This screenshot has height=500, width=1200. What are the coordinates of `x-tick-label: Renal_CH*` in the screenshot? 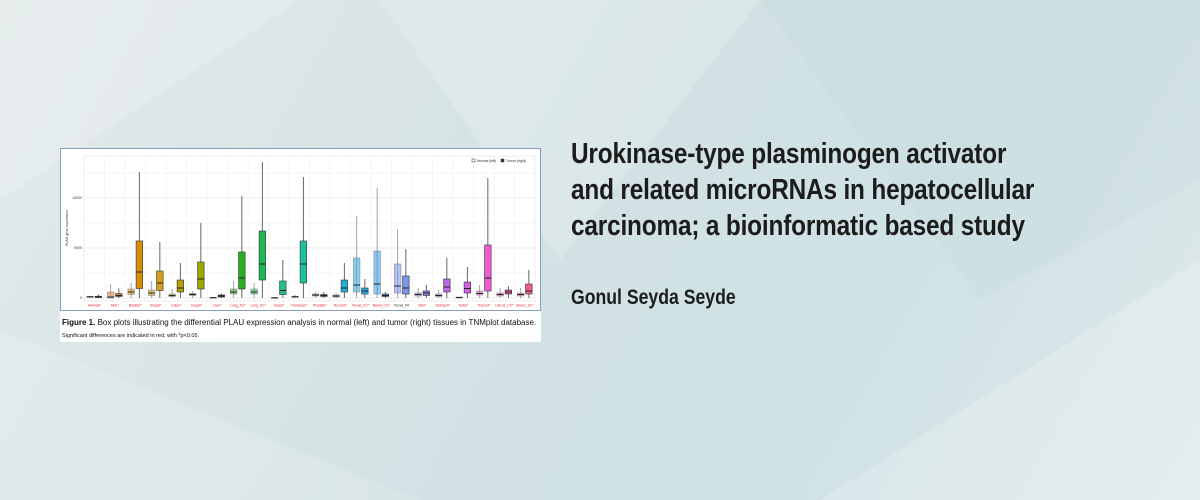 It's located at (382, 306).